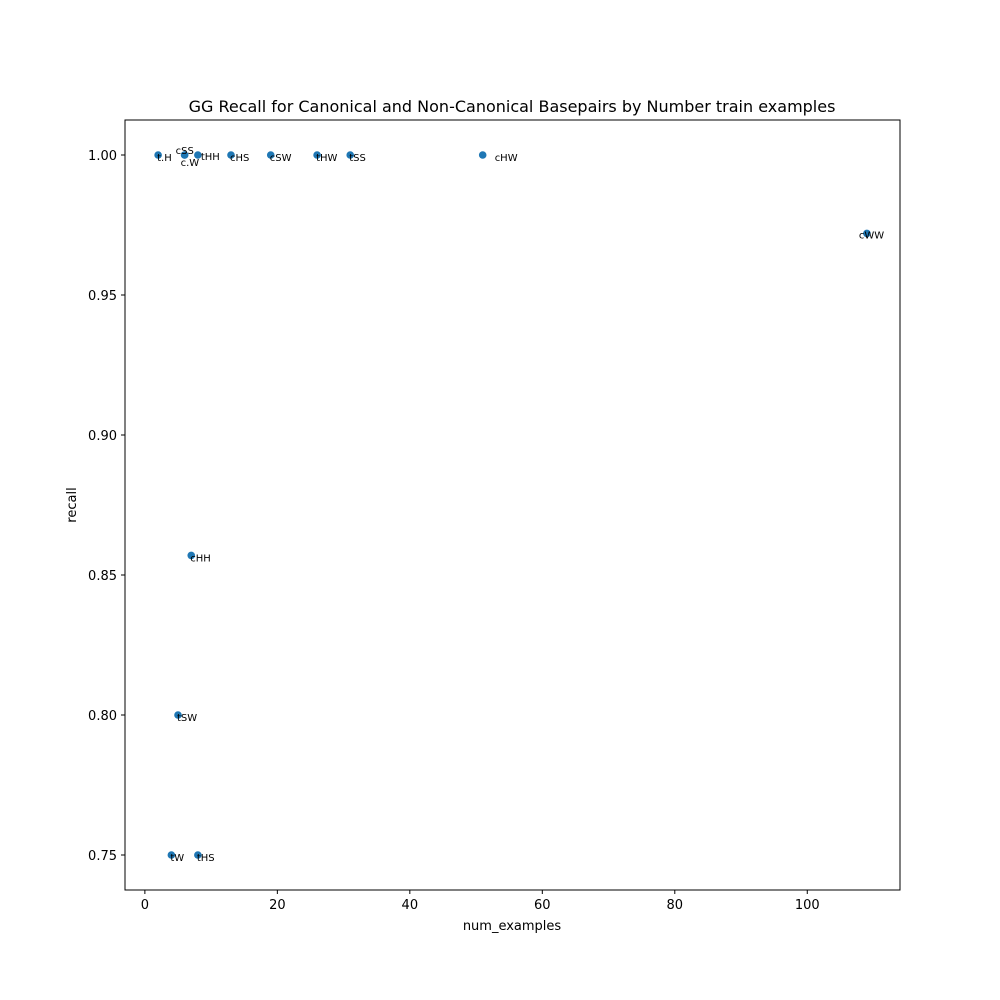  What do you see at coordinates (807, 905) in the screenshot?
I see `x-tick-label: 100` at bounding box center [807, 905].